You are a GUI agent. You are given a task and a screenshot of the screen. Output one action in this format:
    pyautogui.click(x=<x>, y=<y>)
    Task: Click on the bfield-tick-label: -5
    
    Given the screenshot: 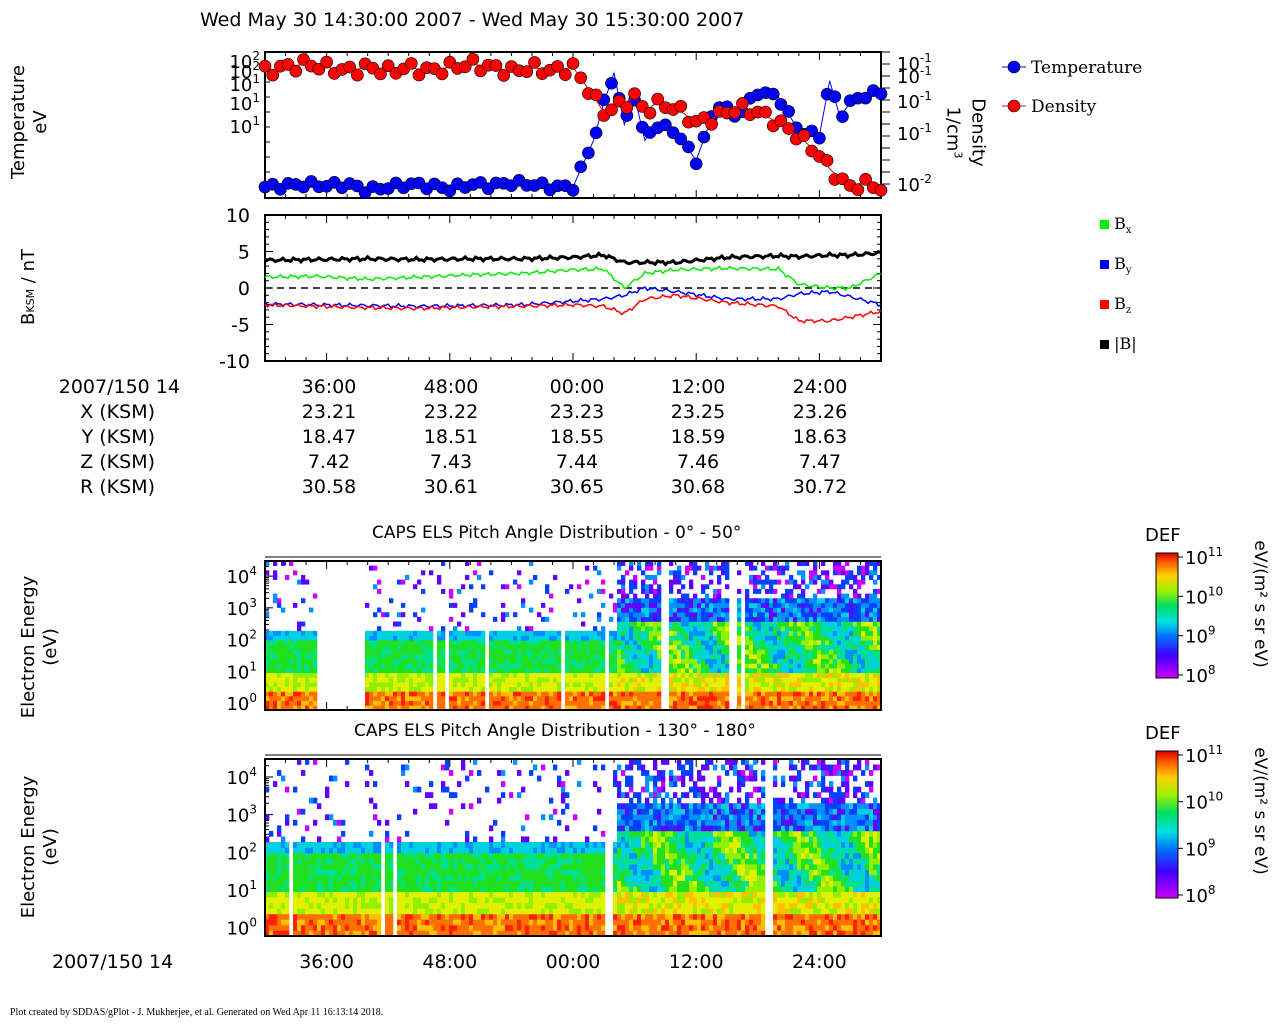 What is the action you would take?
    pyautogui.click(x=240, y=326)
    